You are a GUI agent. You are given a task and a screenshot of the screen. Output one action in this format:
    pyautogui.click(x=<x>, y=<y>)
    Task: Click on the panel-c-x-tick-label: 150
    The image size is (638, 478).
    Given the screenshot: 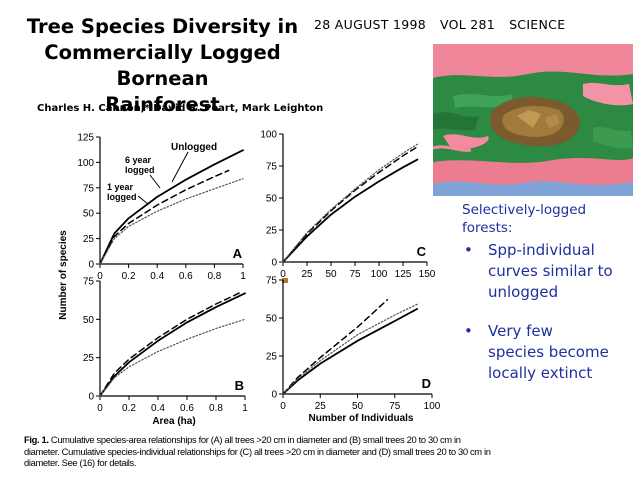 What is the action you would take?
    pyautogui.click(x=427, y=274)
    